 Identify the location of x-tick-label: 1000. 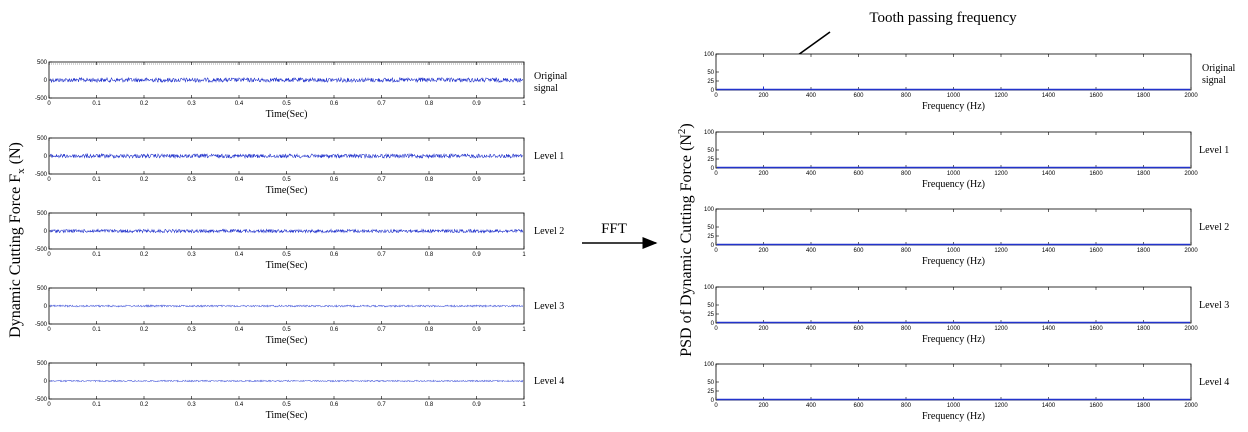
(954, 174).